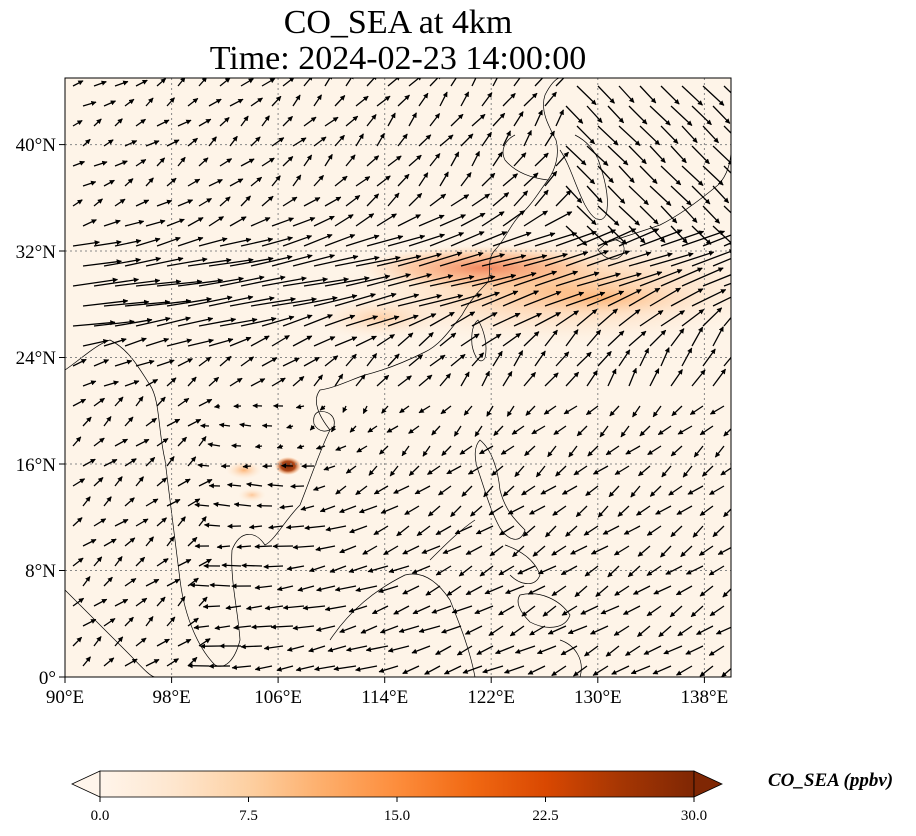  I want to click on y-tick-label: 32°N, so click(36, 252).